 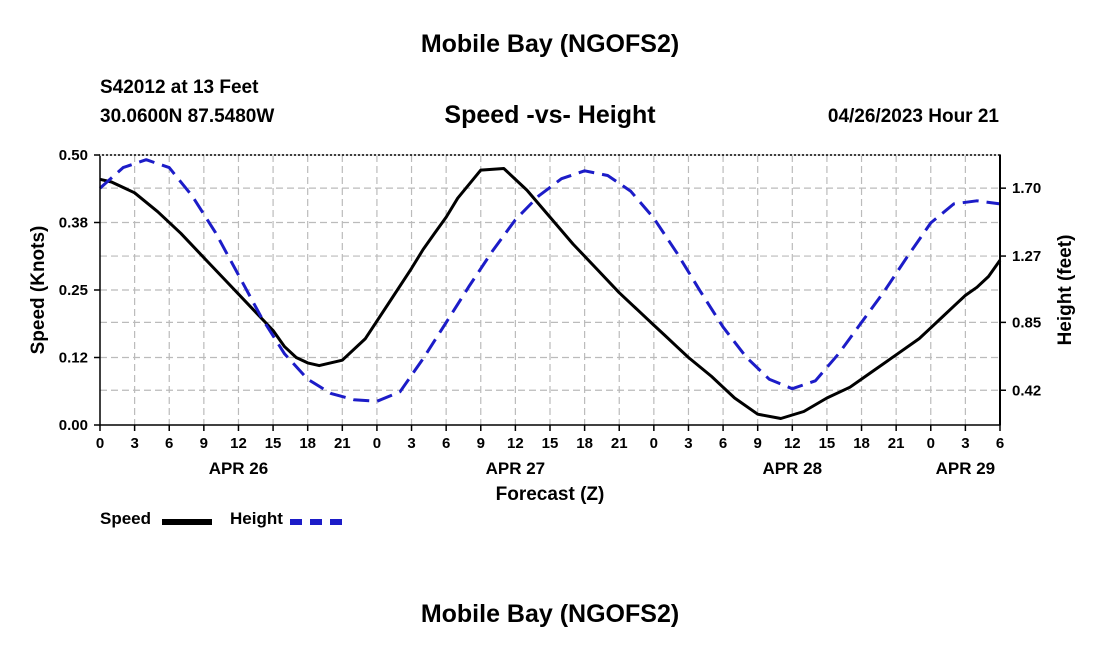 I want to click on station-label: S42012 at 13 Feet, so click(x=179, y=87).